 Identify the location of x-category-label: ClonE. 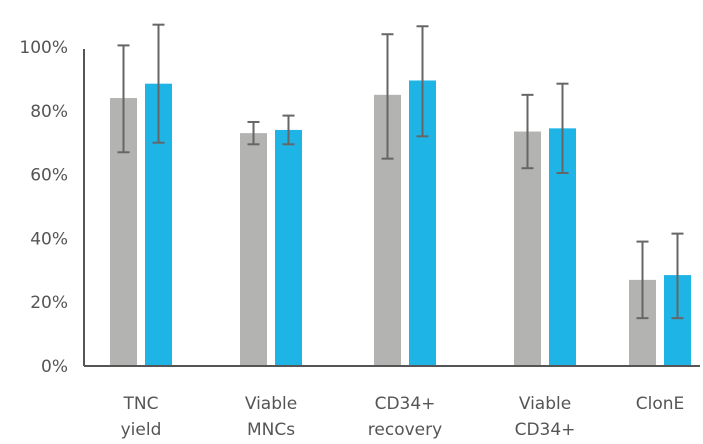
(660, 404).